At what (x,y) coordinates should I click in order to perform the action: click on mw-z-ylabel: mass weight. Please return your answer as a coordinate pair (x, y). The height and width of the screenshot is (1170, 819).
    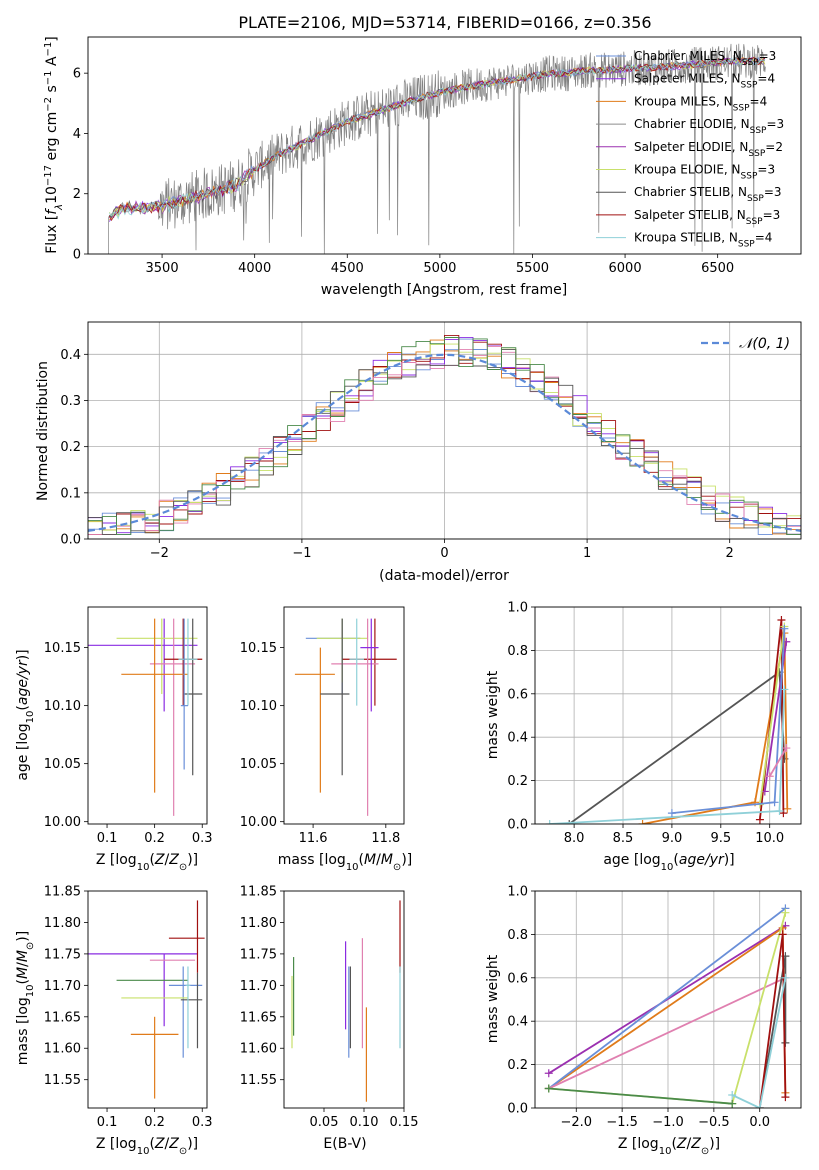
    Looking at the image, I should click on (493, 998).